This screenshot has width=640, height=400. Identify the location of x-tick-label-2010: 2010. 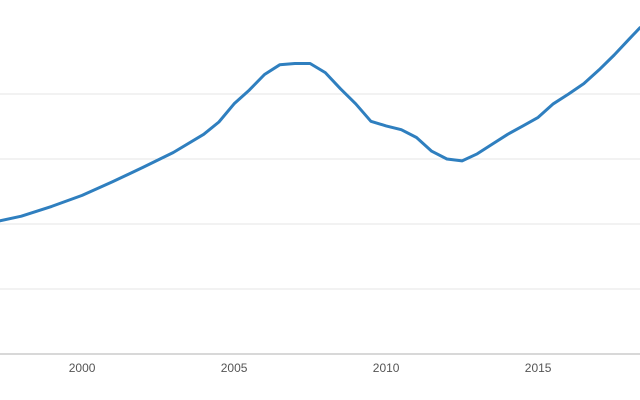
(386, 368).